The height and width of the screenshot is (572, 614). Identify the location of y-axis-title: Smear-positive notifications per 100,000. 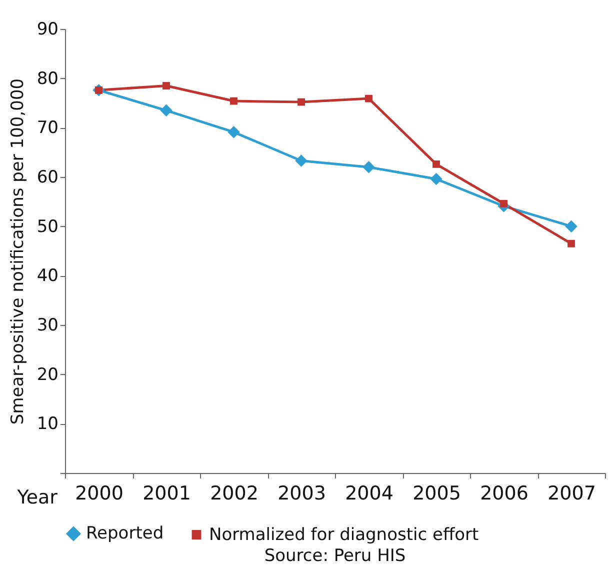
(18, 251).